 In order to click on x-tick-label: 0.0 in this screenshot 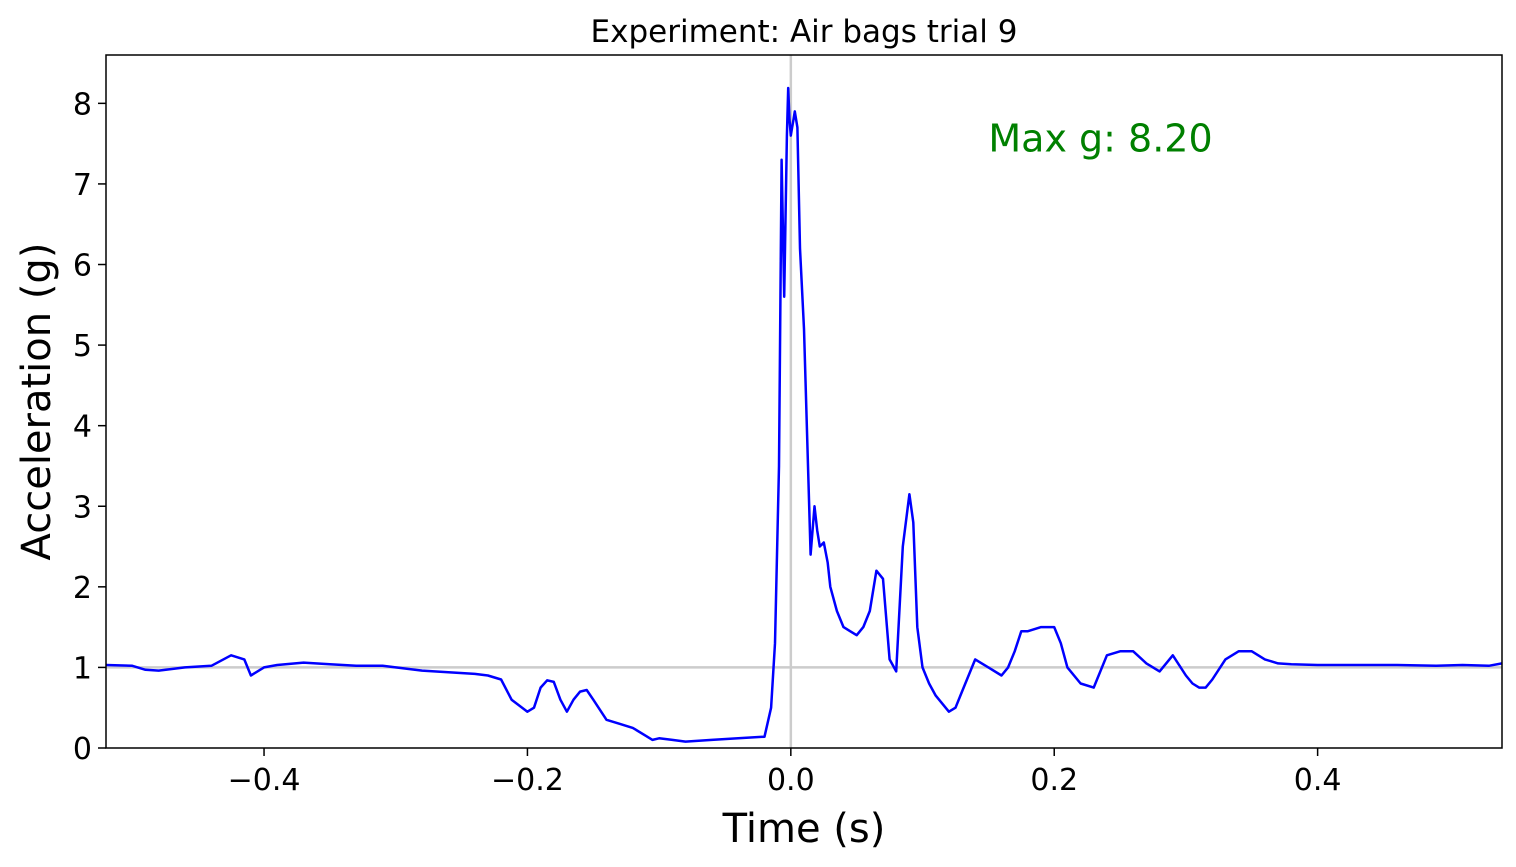, I will do `click(791, 780)`.